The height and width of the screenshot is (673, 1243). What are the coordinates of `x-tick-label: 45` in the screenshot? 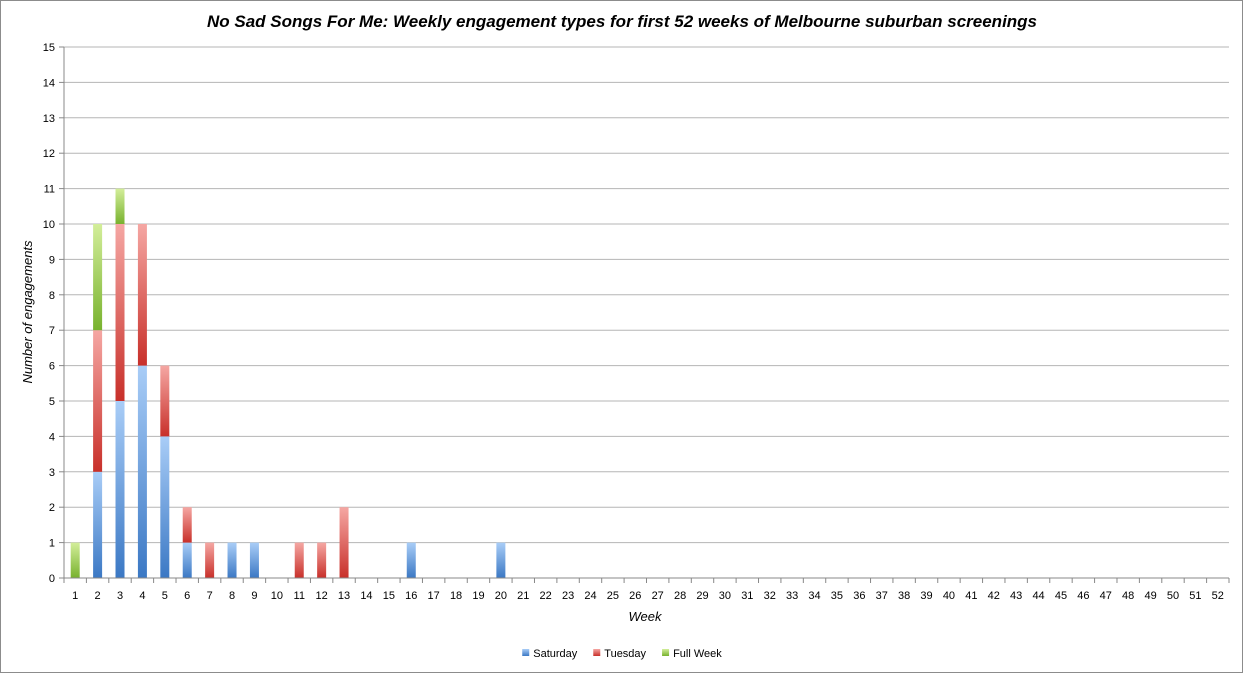 It's located at (1061, 596).